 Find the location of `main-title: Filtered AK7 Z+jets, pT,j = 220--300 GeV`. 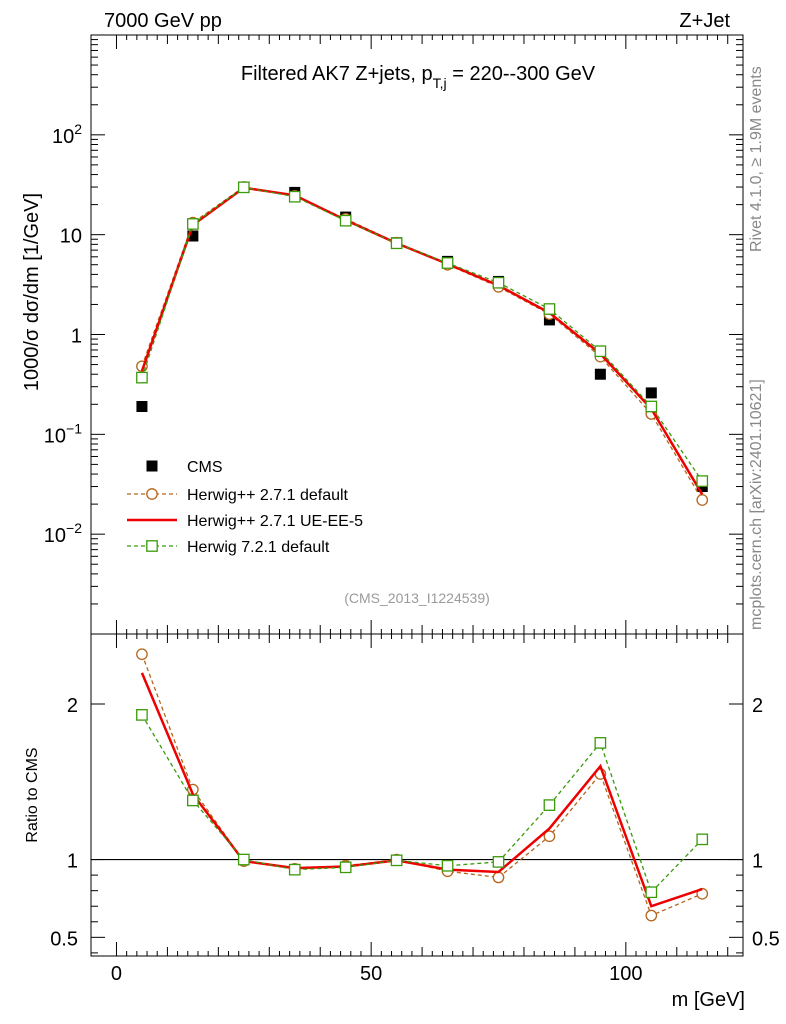

main-title: Filtered AK7 Z+jets, pT,j = 220--300 GeV is located at coordinates (418, 77).